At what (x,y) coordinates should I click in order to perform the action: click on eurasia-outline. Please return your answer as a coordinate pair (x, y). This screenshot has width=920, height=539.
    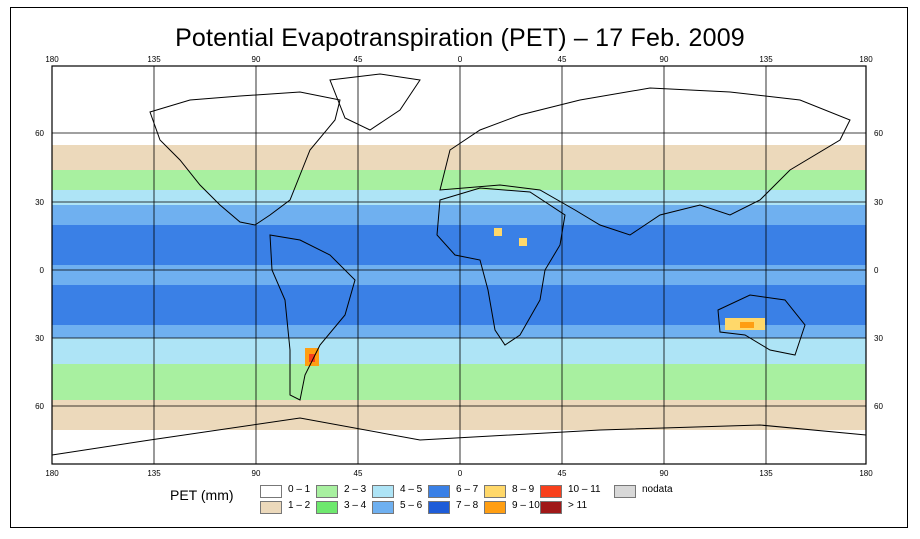
    Looking at the image, I should click on (645, 161).